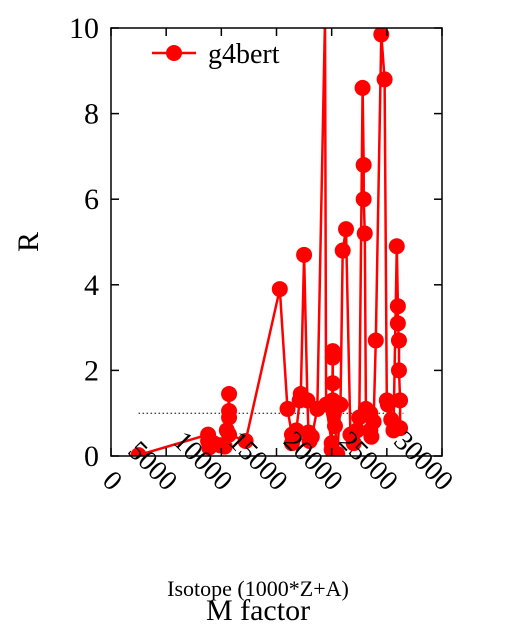  I want to click on y-axis-label: R, so click(28, 242).